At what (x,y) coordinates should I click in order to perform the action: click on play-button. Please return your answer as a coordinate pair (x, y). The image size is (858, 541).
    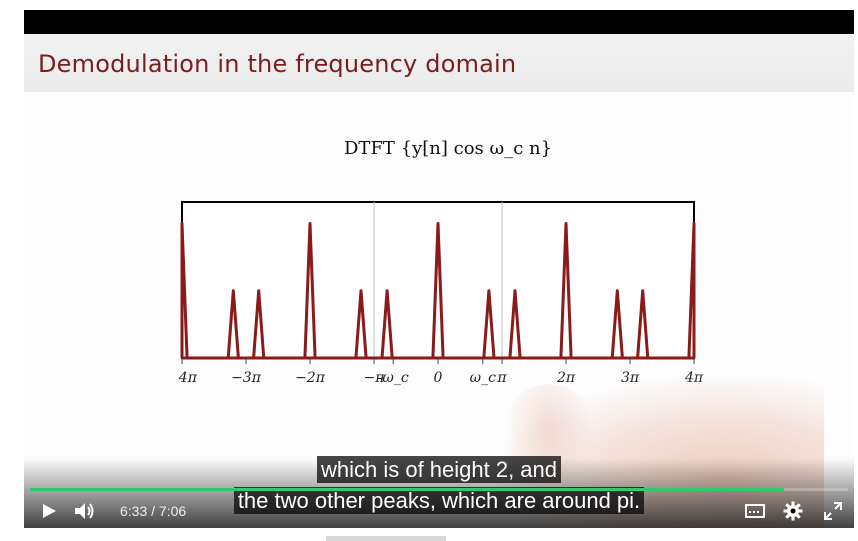
    Looking at the image, I should click on (49, 511).